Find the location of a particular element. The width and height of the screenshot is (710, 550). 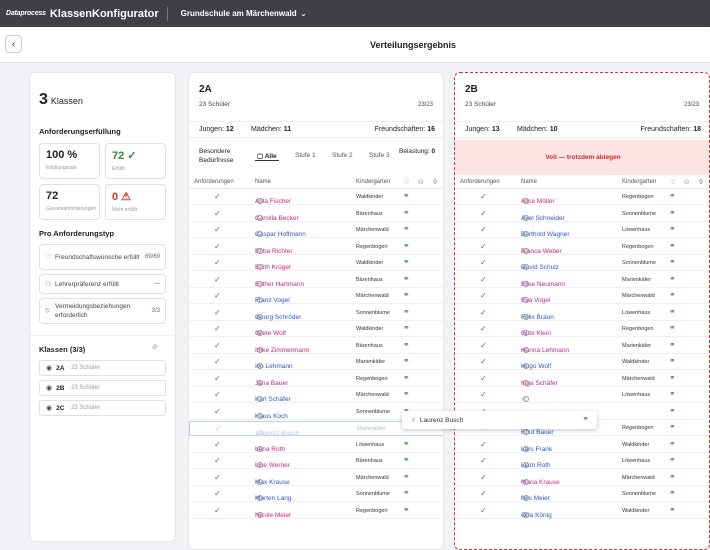

tab-level-1: Stufe 1 is located at coordinates (305, 155).